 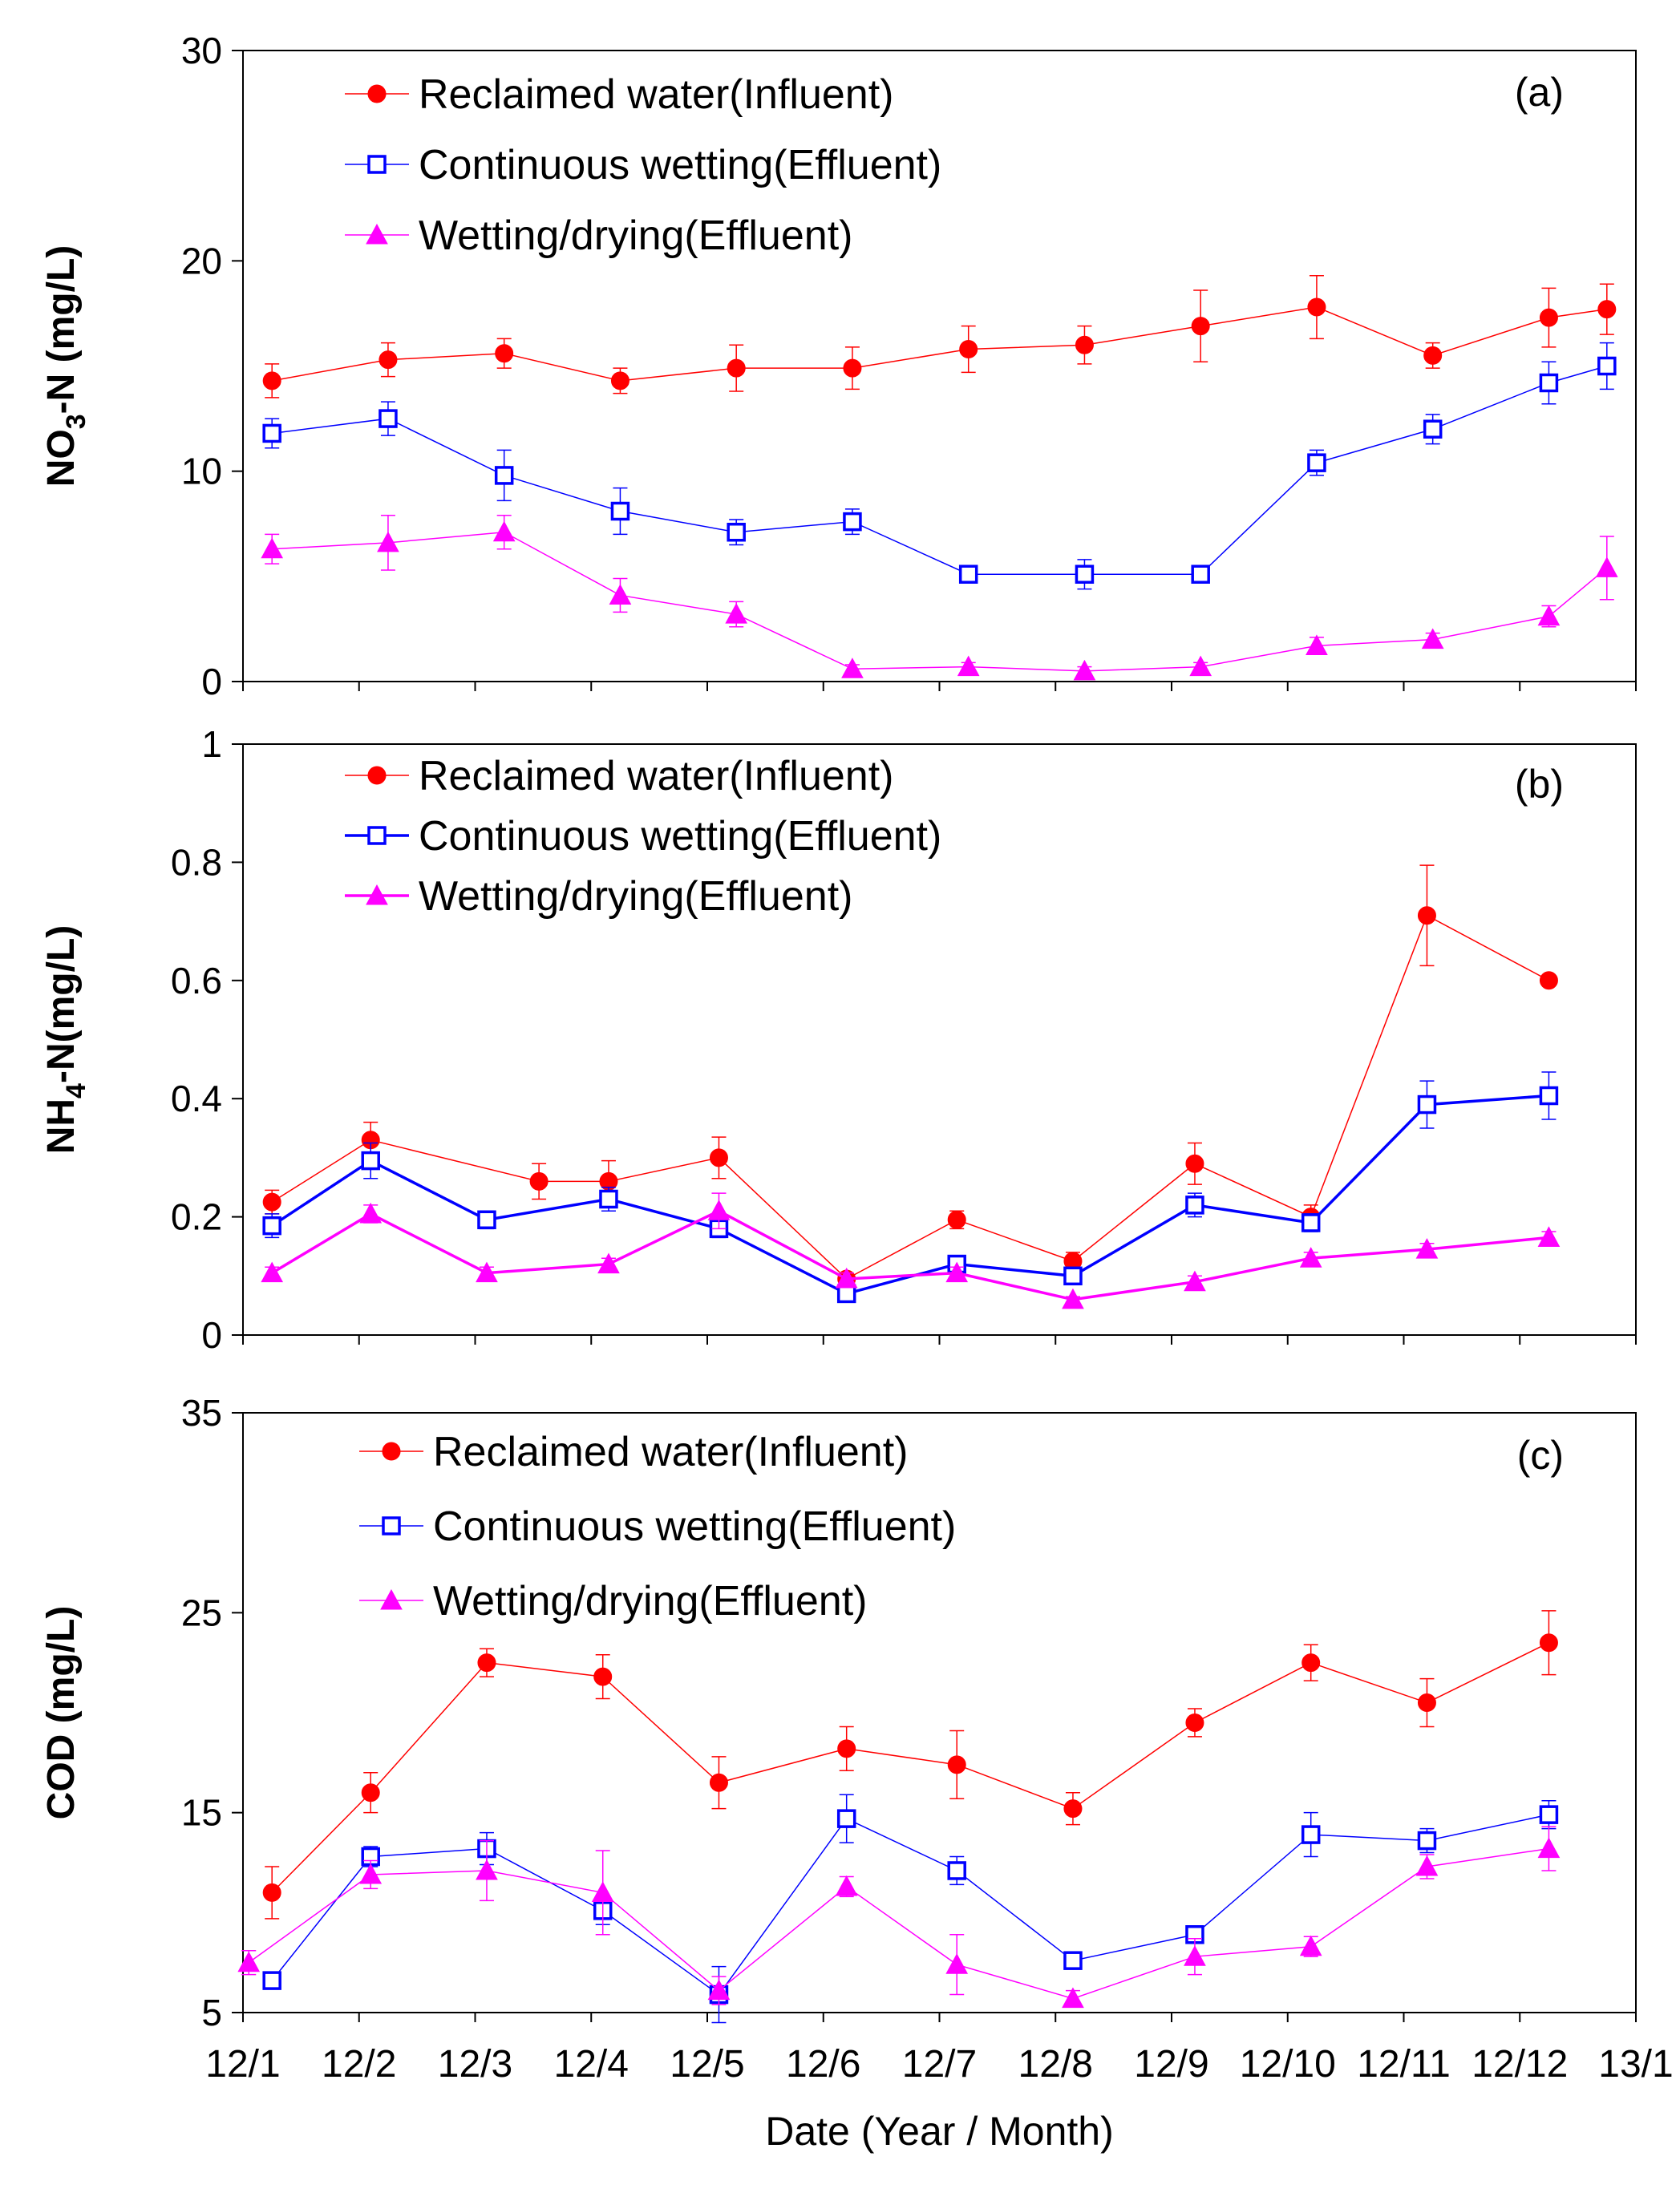 What do you see at coordinates (1404, 2064) in the screenshot?
I see `x-tick-label: 12/11` at bounding box center [1404, 2064].